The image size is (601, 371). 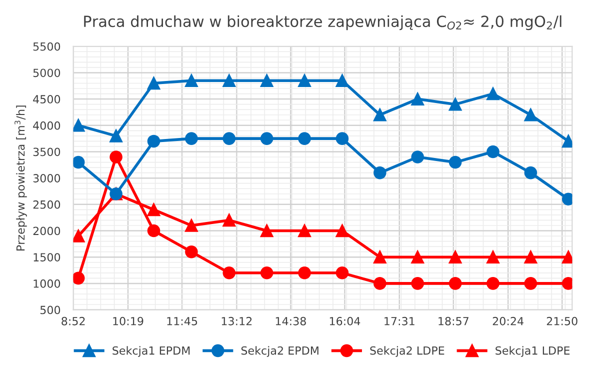 I want to click on x-tick-label: 18:57, so click(x=453, y=321).